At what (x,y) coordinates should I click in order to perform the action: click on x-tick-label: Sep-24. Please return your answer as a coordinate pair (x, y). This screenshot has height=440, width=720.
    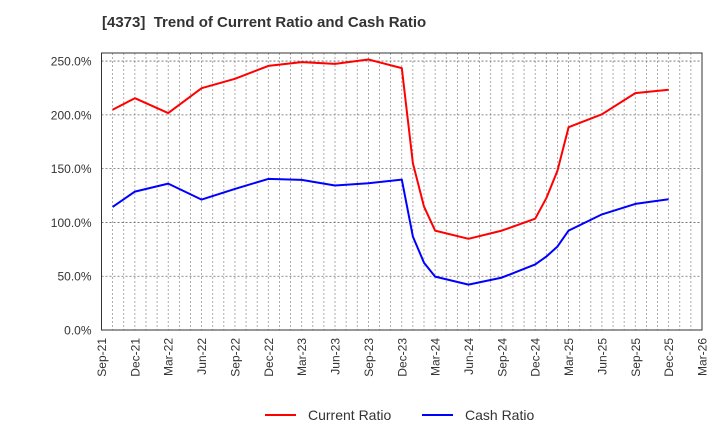
    Looking at the image, I should click on (502, 357).